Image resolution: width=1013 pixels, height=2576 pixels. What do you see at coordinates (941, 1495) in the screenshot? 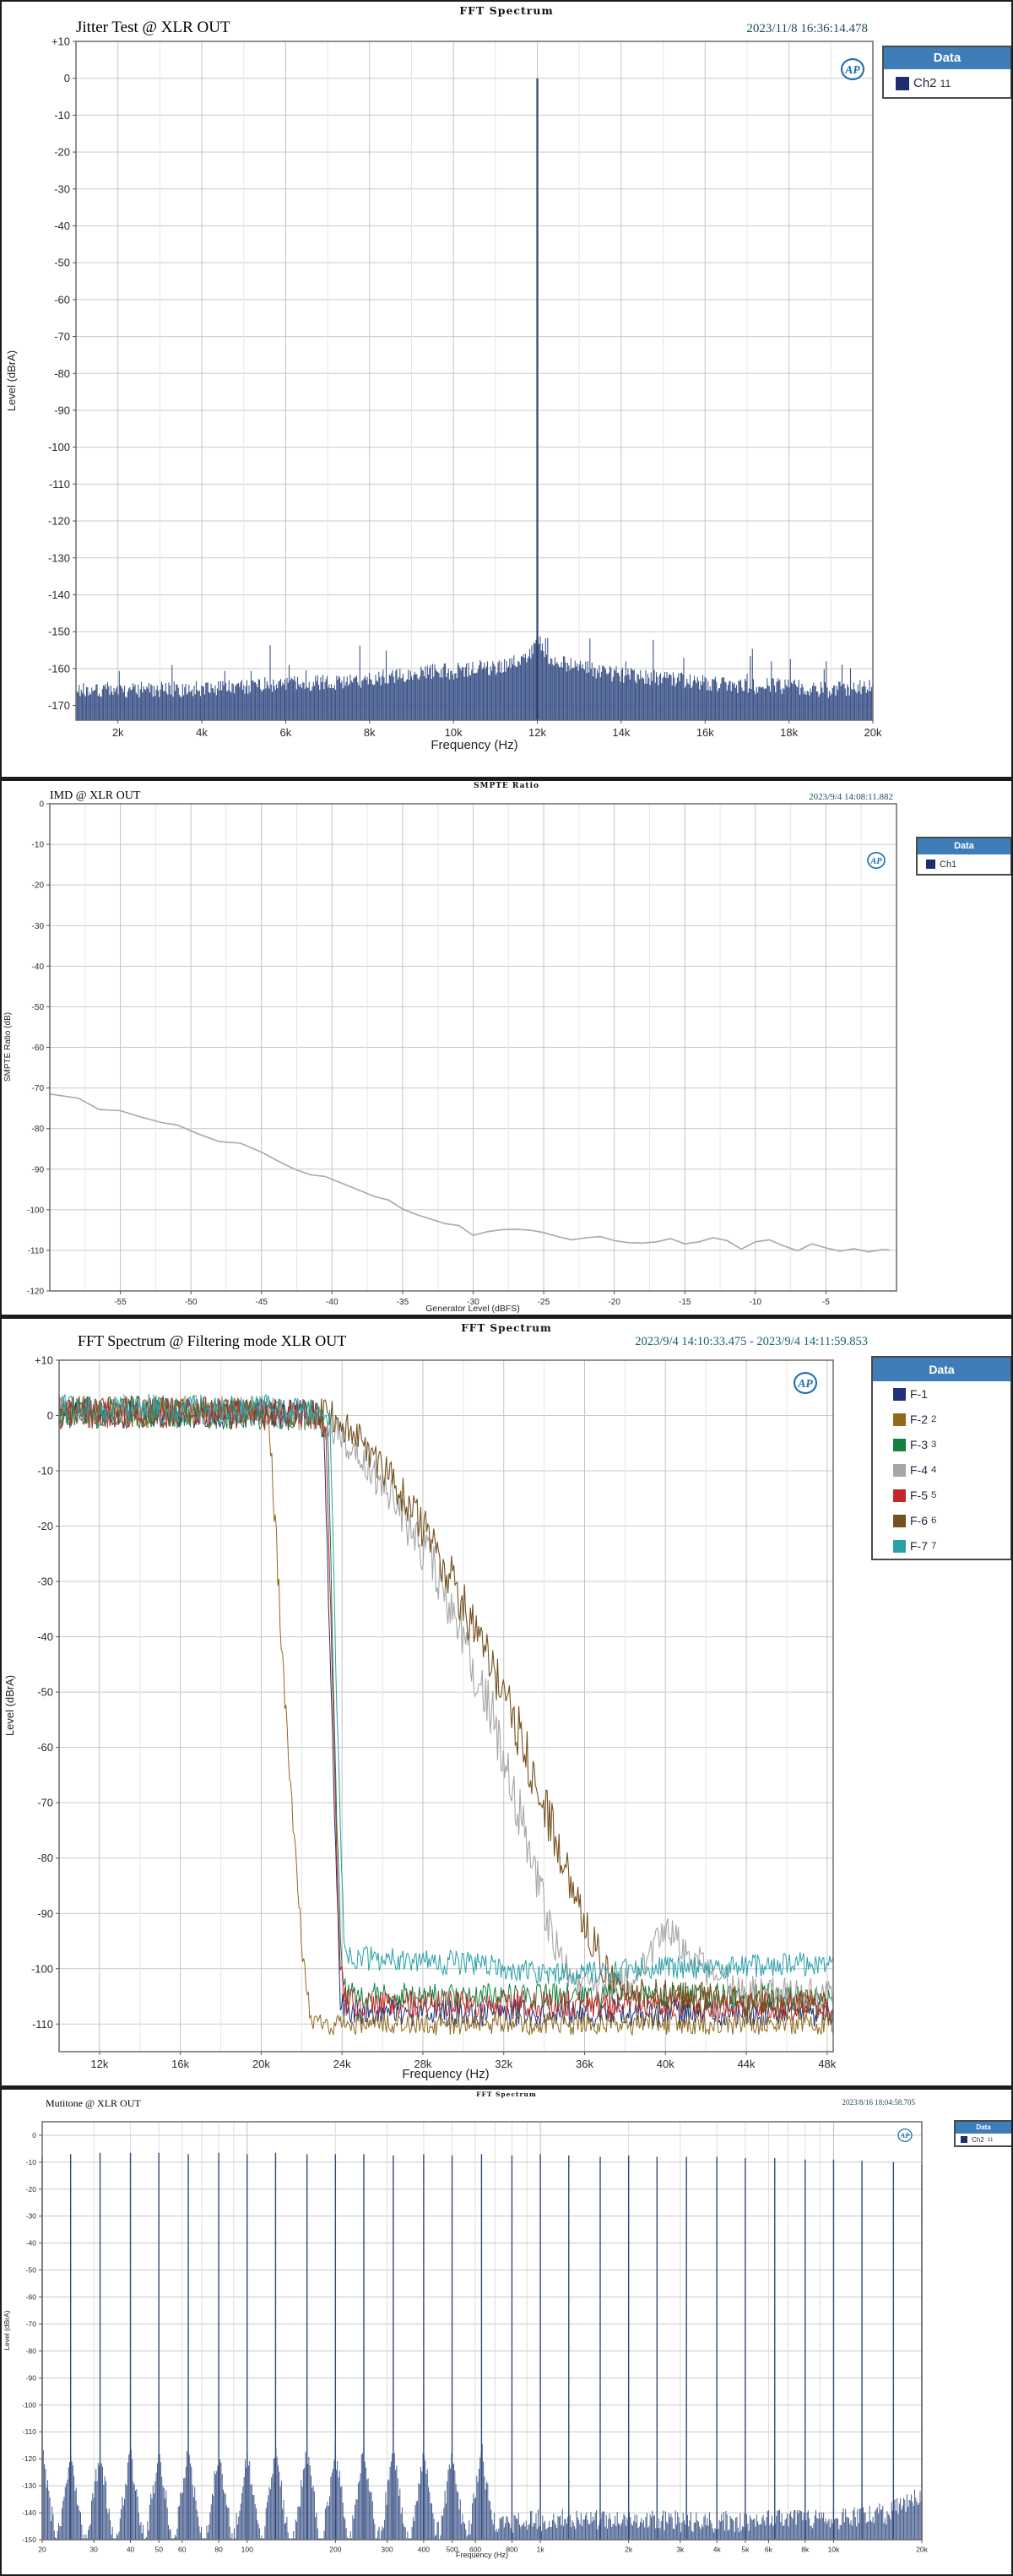
I see `legend-item-f-5: F-5 5` at bounding box center [941, 1495].